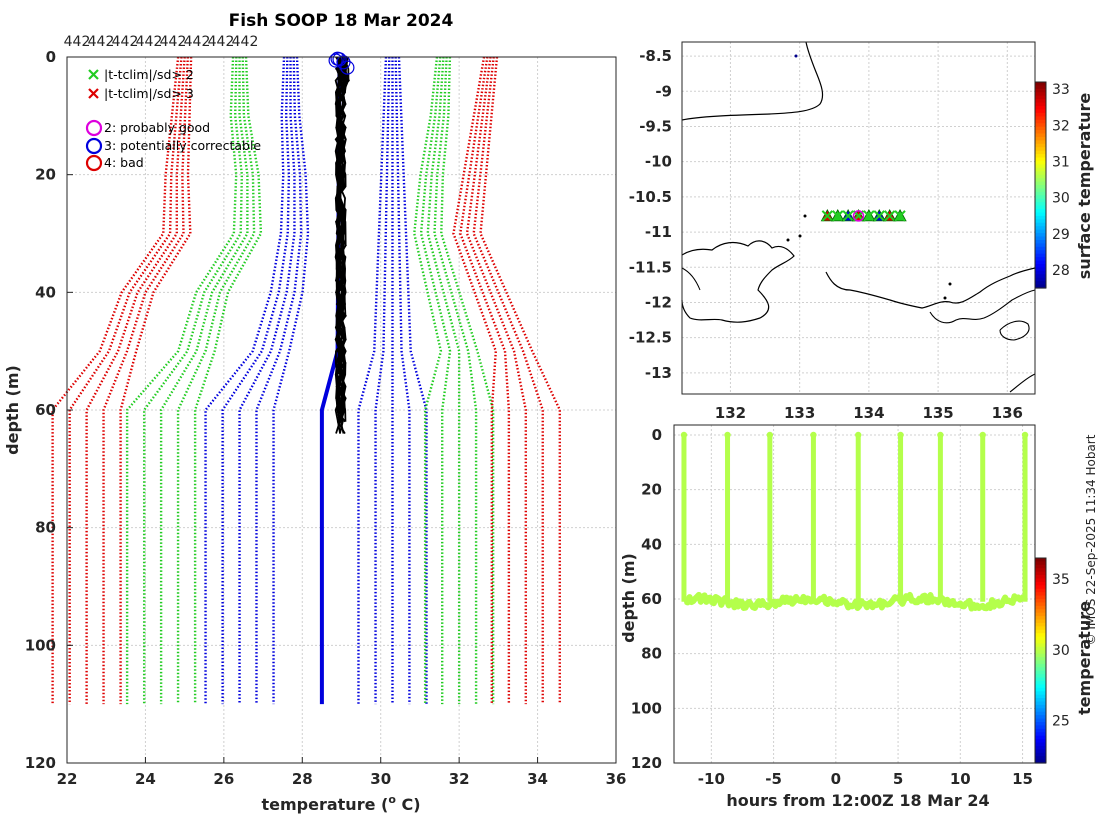  I want to click on y-tick-label: 0, so click(51, 57).